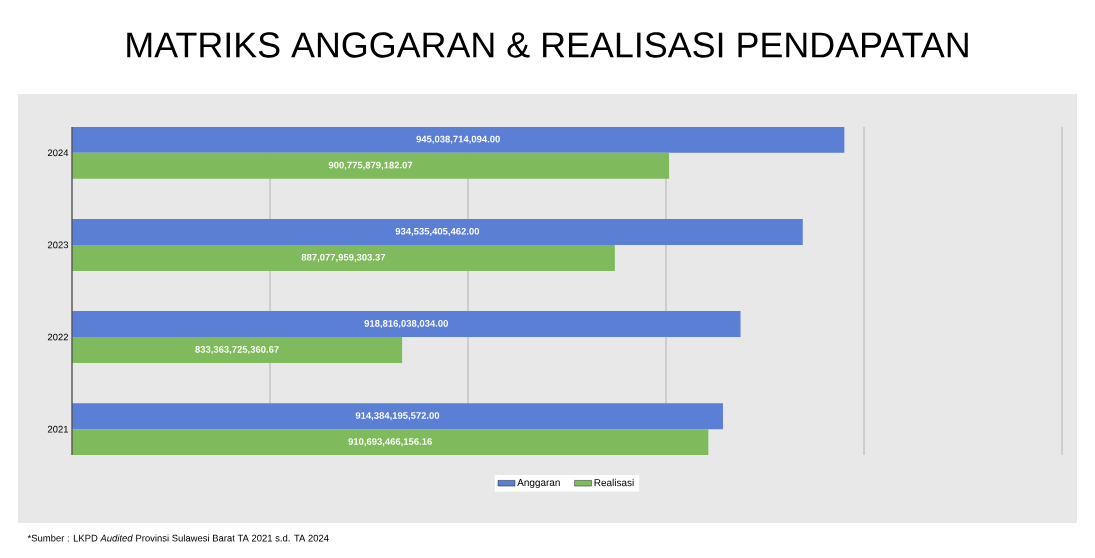  Describe the element at coordinates (343, 257) in the screenshot. I see `data-label: 887,077,959,303.37` at that location.